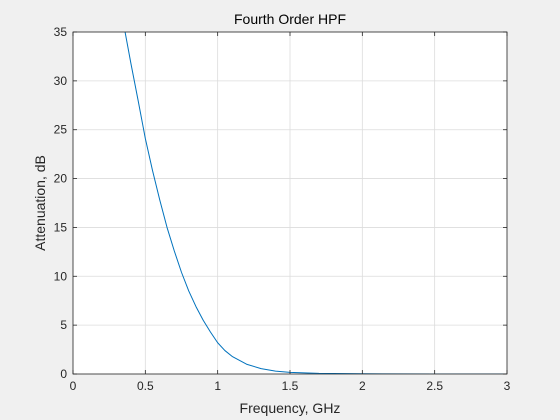  Describe the element at coordinates (73, 386) in the screenshot. I see `x-tick-label: 0` at that location.